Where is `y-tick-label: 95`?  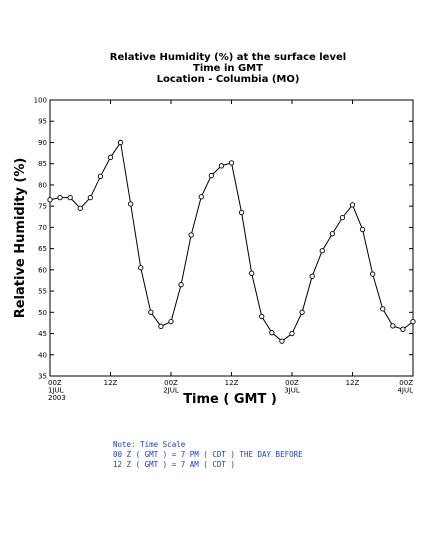 y-tick-label: 95 is located at coordinates (42, 122).